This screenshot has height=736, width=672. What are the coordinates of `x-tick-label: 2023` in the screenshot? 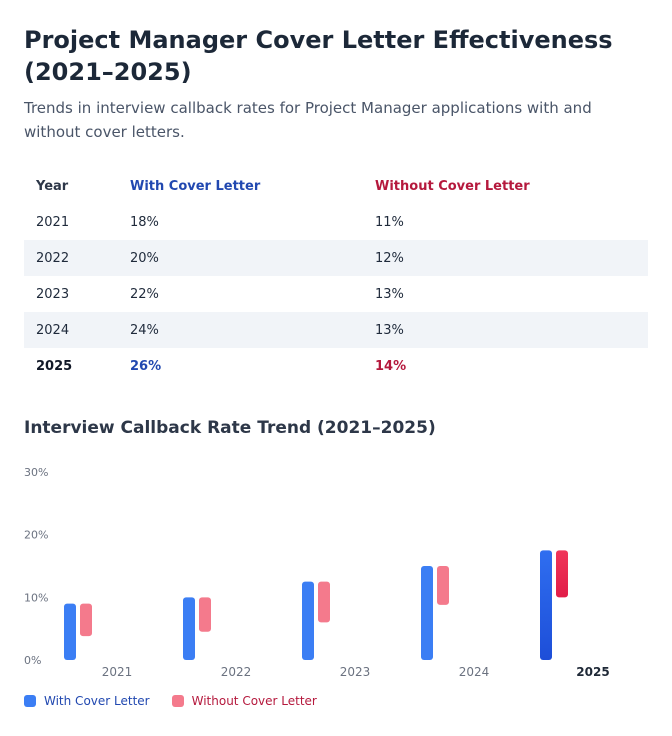 It's located at (355, 672).